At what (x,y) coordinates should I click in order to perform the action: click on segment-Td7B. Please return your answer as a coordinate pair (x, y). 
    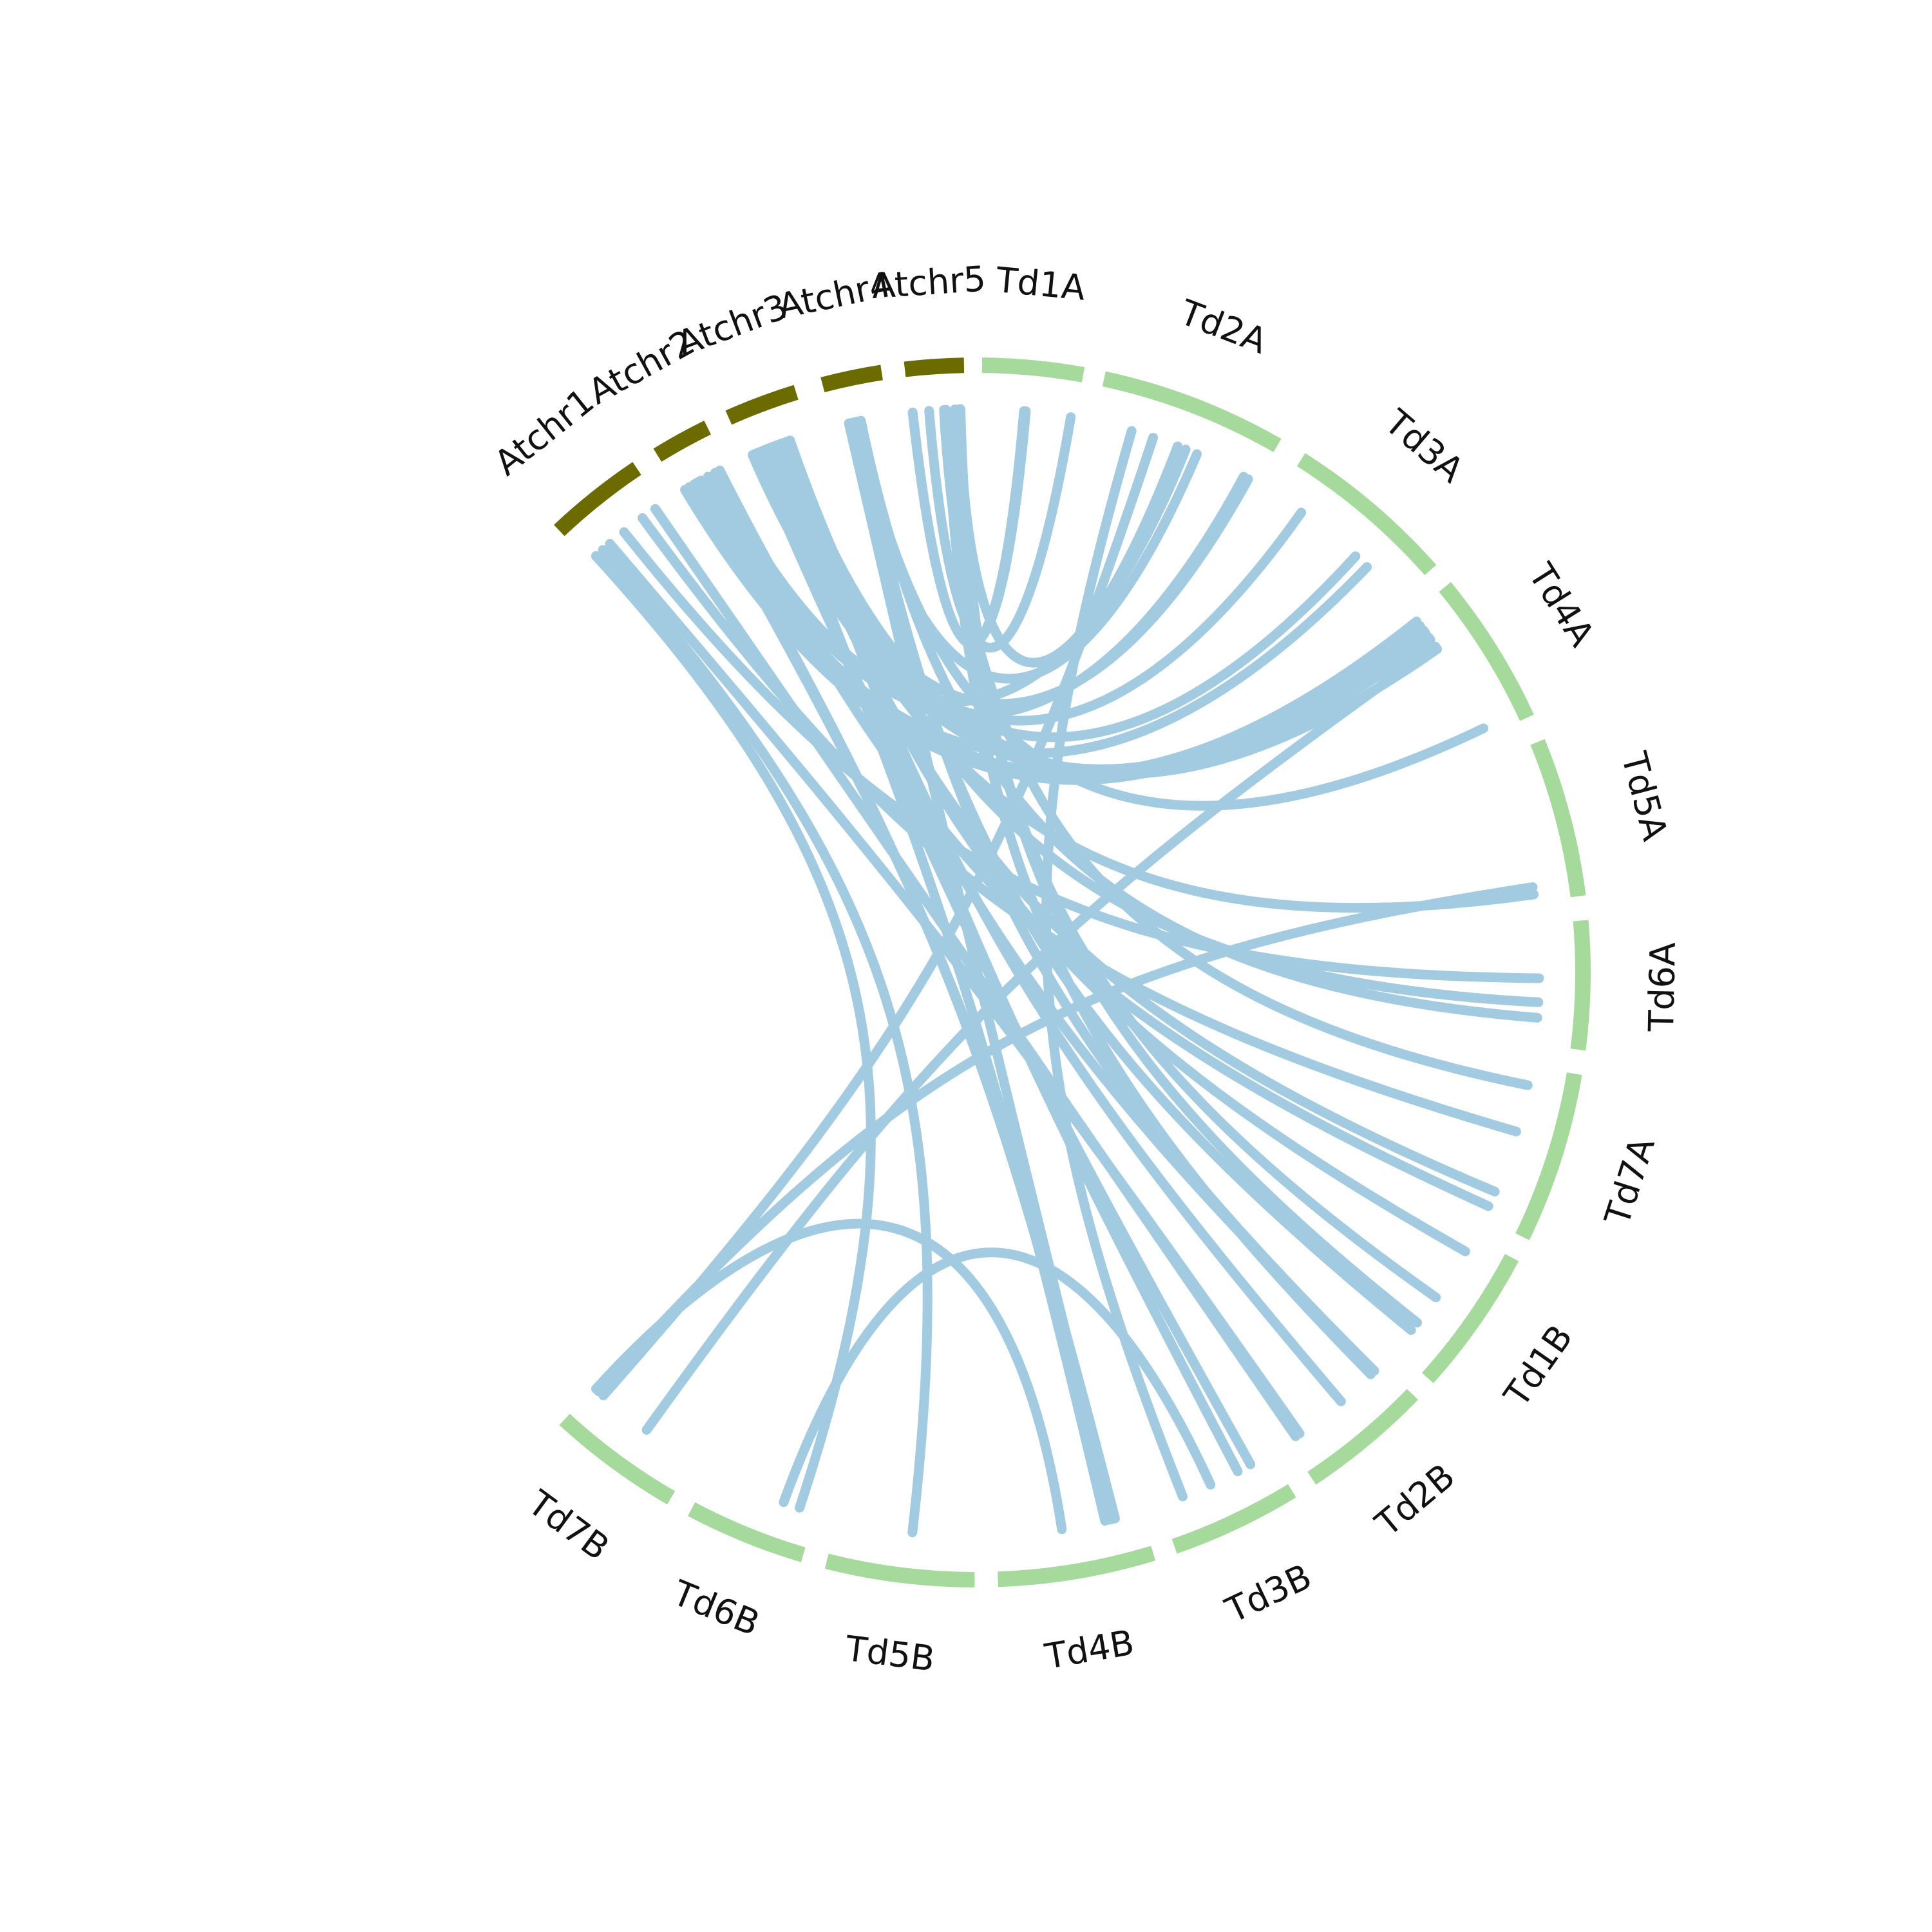
    Looking at the image, I should click on (618, 1459).